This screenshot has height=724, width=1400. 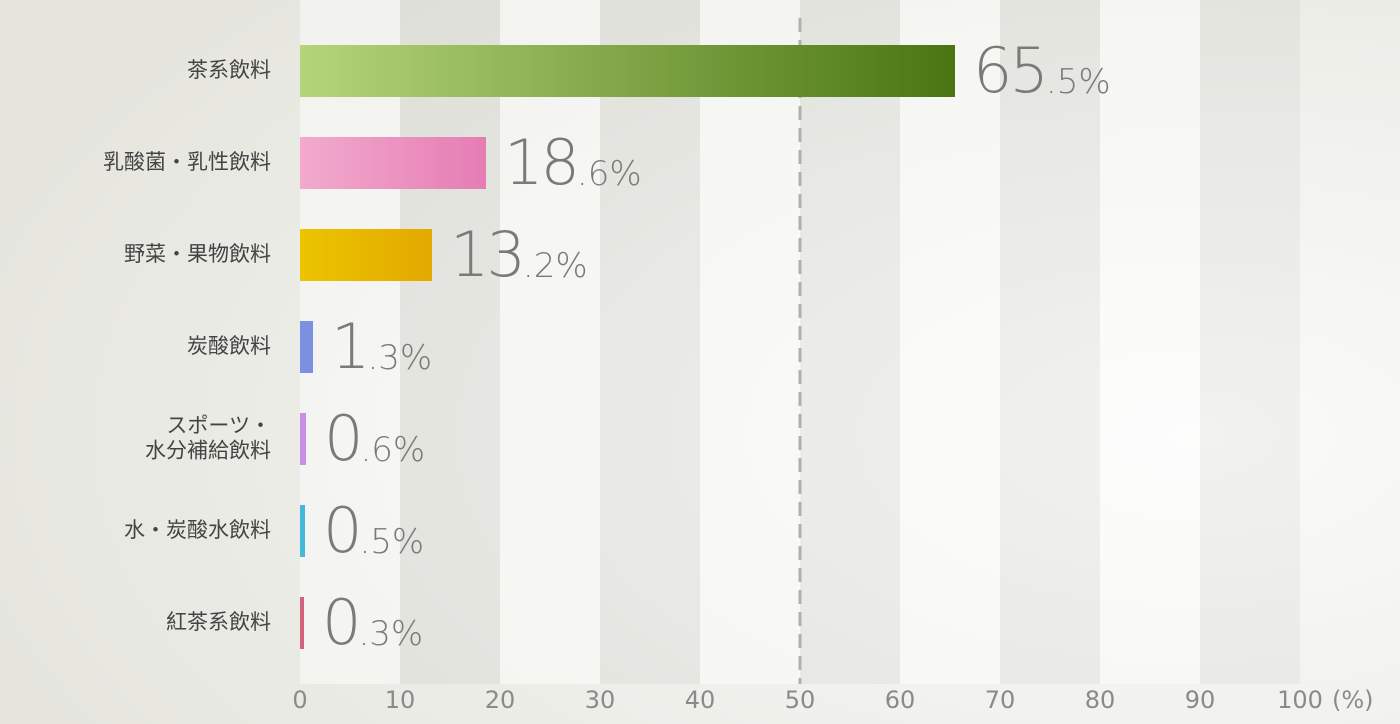 What do you see at coordinates (381, 346) in the screenshot?
I see `value-label: 1.3%` at bounding box center [381, 346].